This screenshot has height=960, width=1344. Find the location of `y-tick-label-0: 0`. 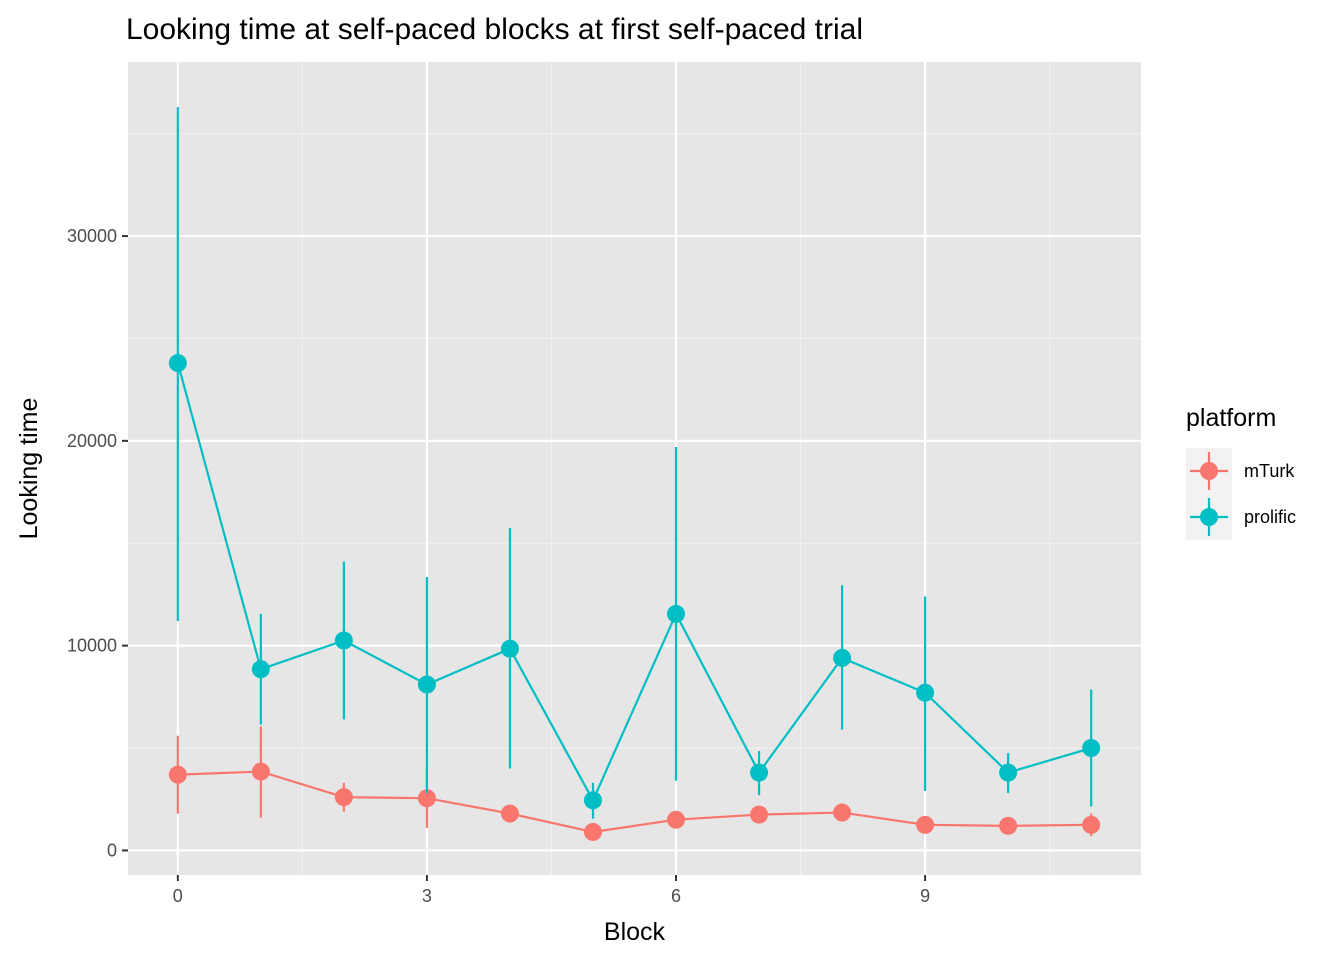

y-tick-label-0: 0 is located at coordinates (112, 850).